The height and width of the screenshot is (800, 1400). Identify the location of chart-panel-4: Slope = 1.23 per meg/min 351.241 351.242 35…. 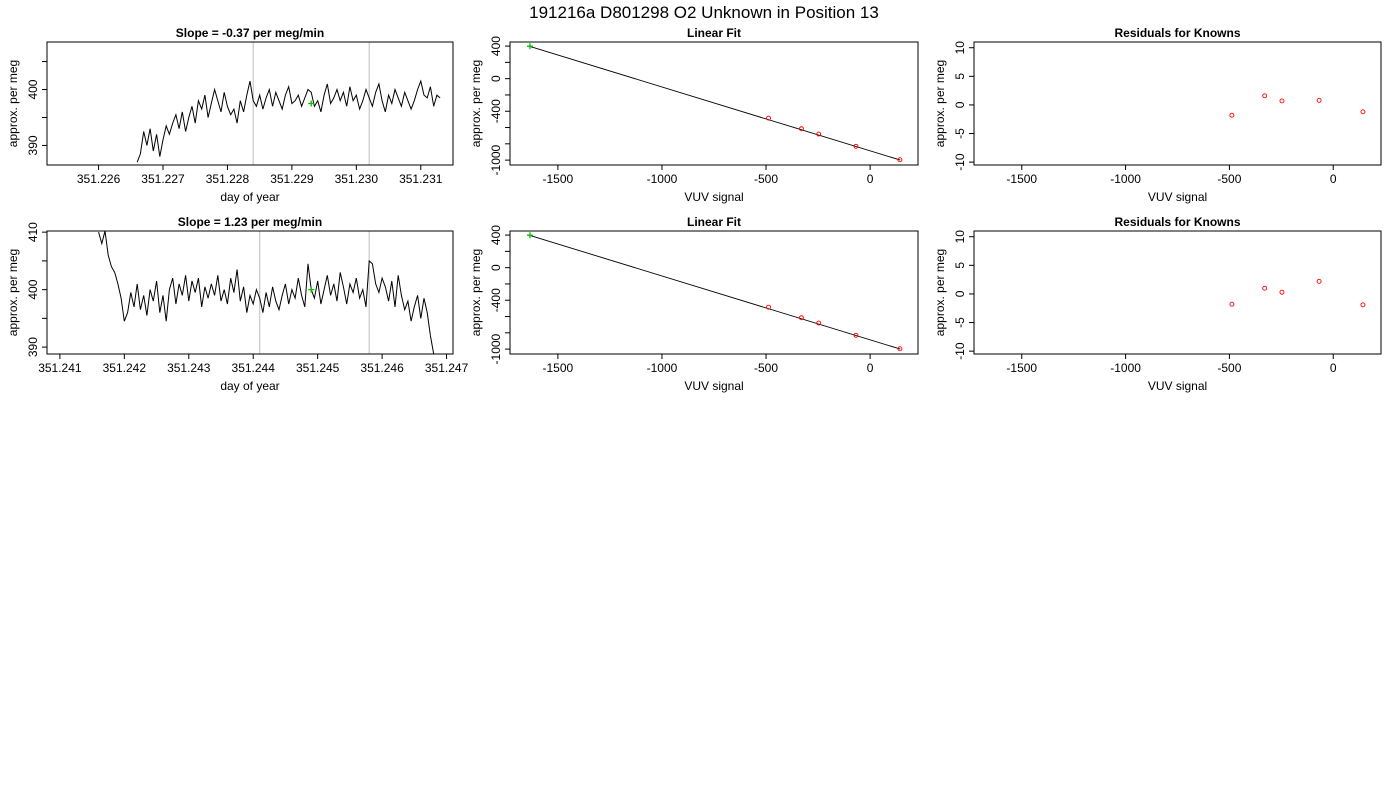
(237, 304).